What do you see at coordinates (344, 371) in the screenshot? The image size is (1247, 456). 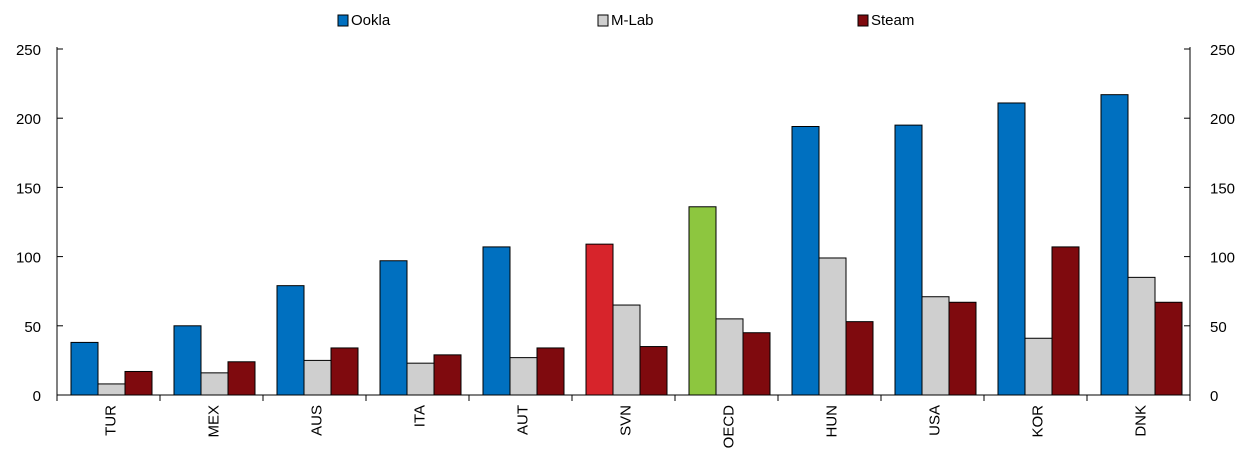 I see `bar-steam-aus` at bounding box center [344, 371].